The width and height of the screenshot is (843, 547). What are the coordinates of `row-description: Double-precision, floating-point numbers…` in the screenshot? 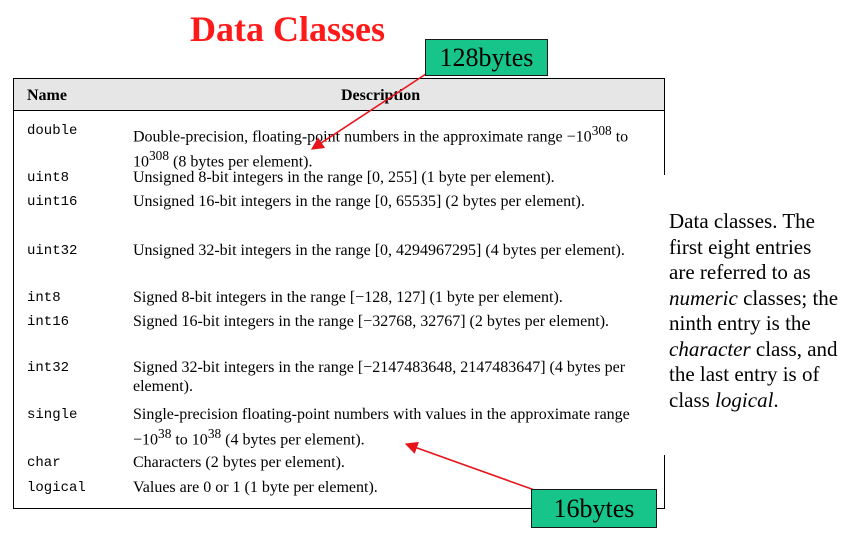 It's located at (381, 147).